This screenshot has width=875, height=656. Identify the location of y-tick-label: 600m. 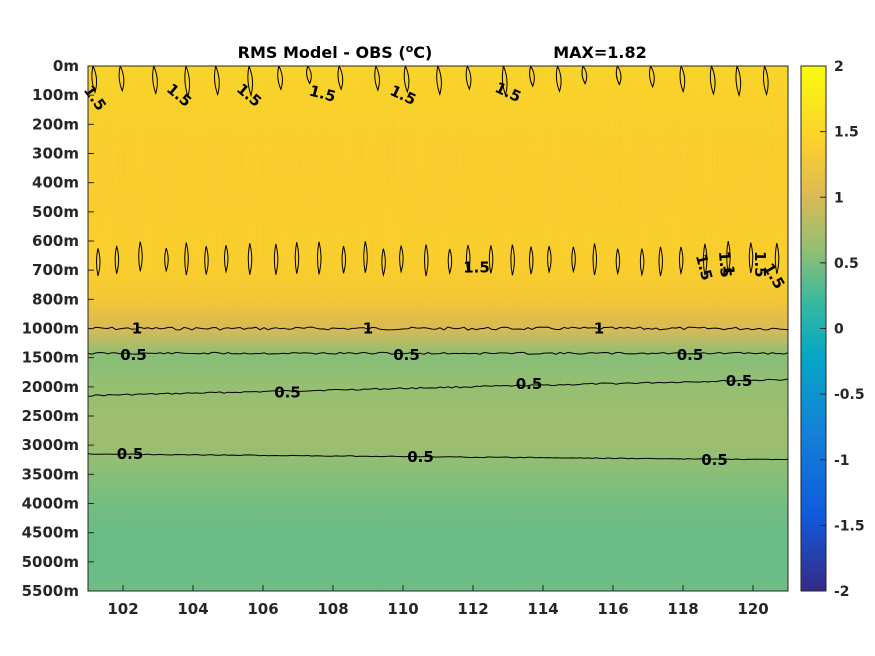
(55, 241).